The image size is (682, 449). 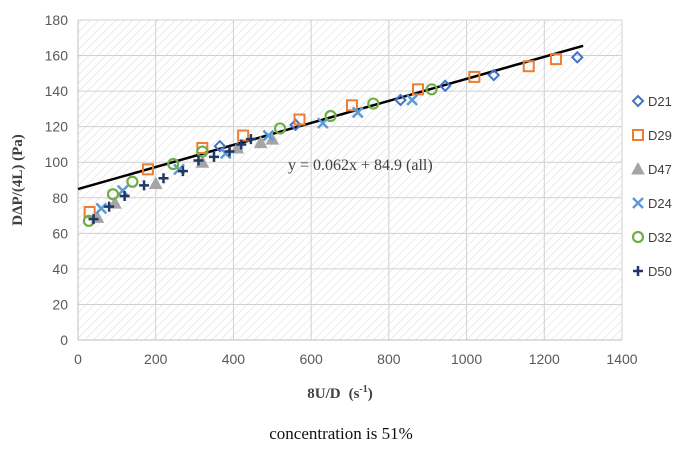 I want to click on x-tick-label: 200, so click(x=156, y=359).